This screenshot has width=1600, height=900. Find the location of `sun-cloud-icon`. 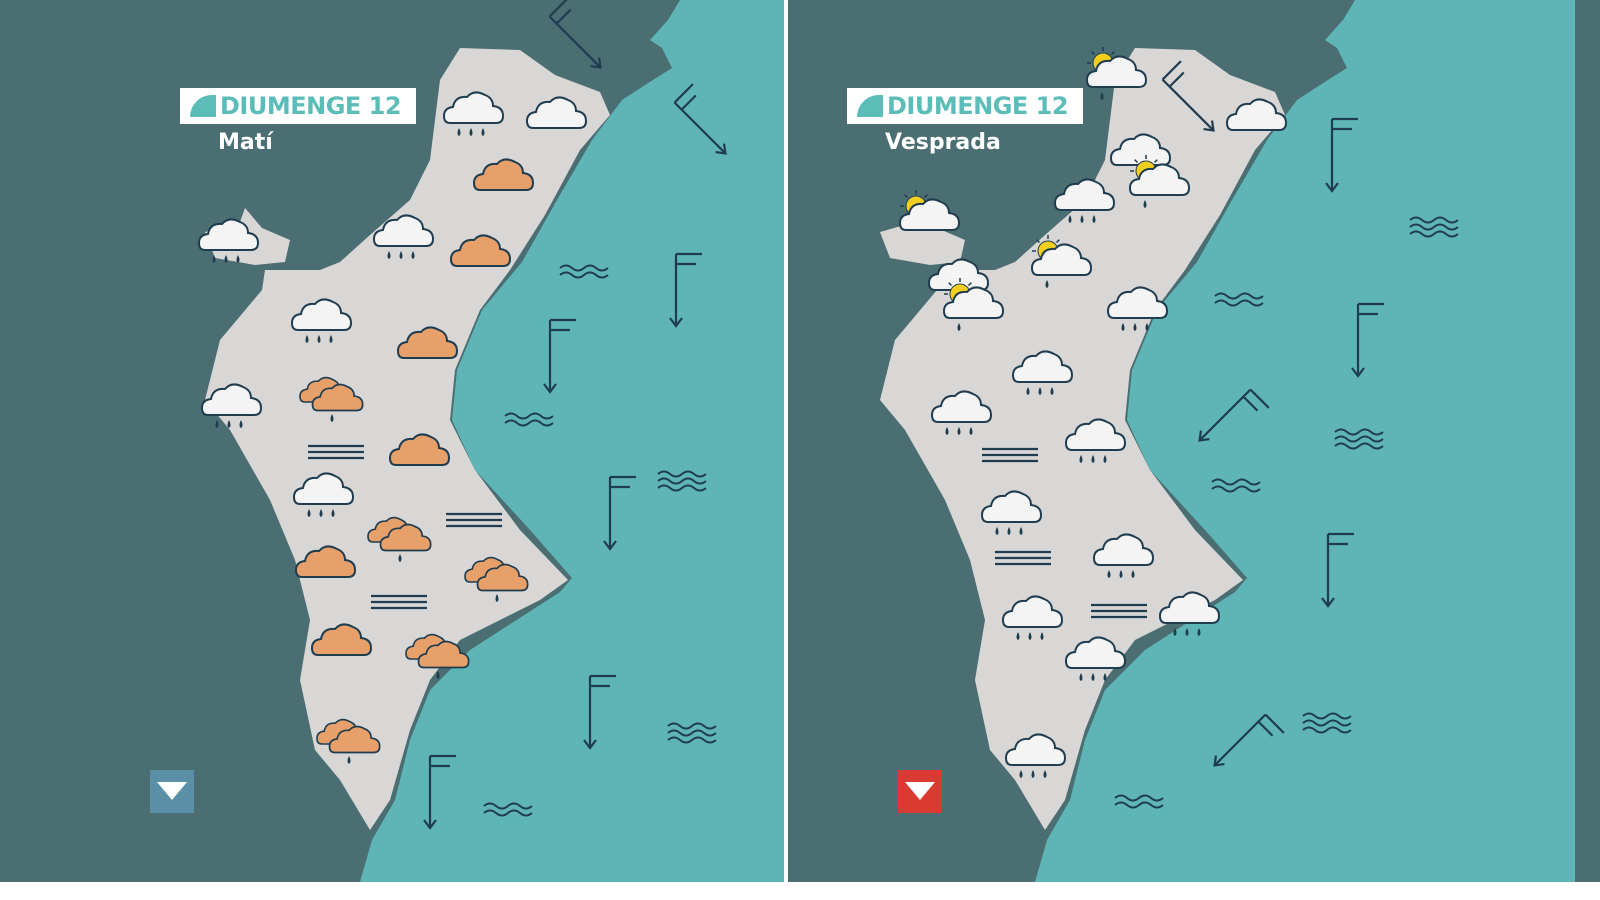

sun-cloud-icon is located at coordinates (929, 210).